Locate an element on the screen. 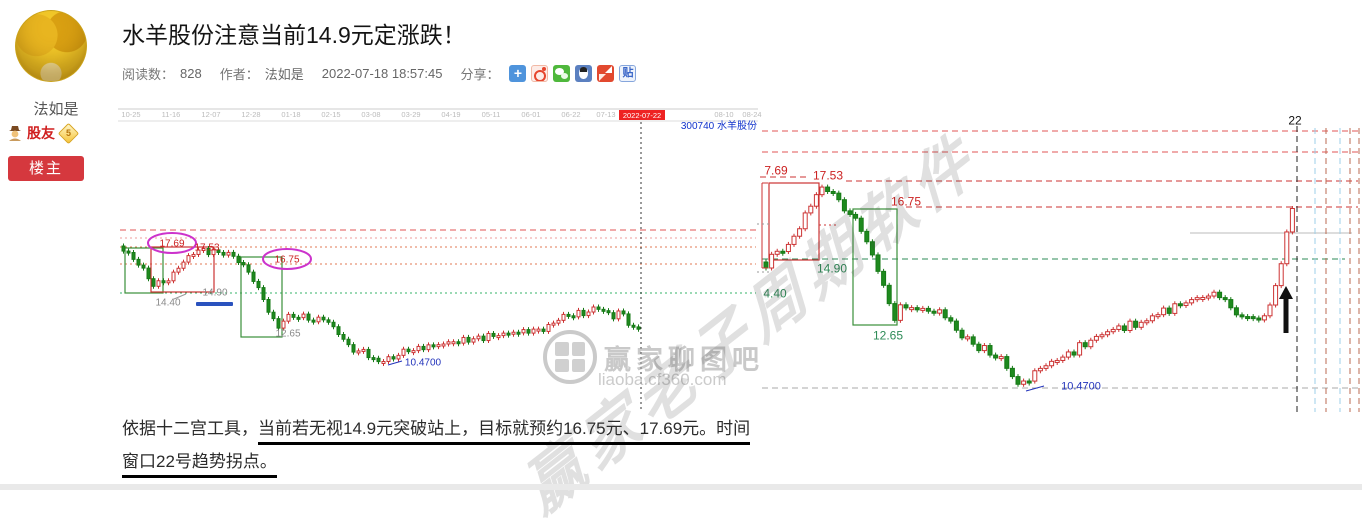 Image resolution: width=1362 pixels, height=531 pixels. date-tick-label: 01-18 is located at coordinates (290, 114).